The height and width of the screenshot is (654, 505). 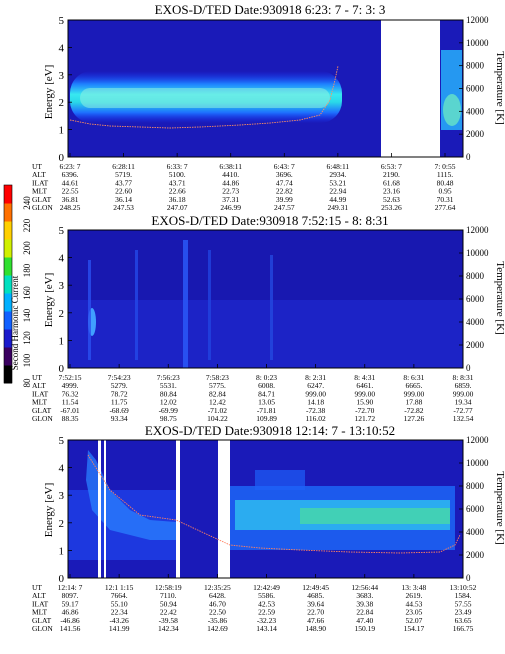 What do you see at coordinates (413, 377) in the screenshot?
I see `table-cell: 8: 6:31` at bounding box center [413, 377].